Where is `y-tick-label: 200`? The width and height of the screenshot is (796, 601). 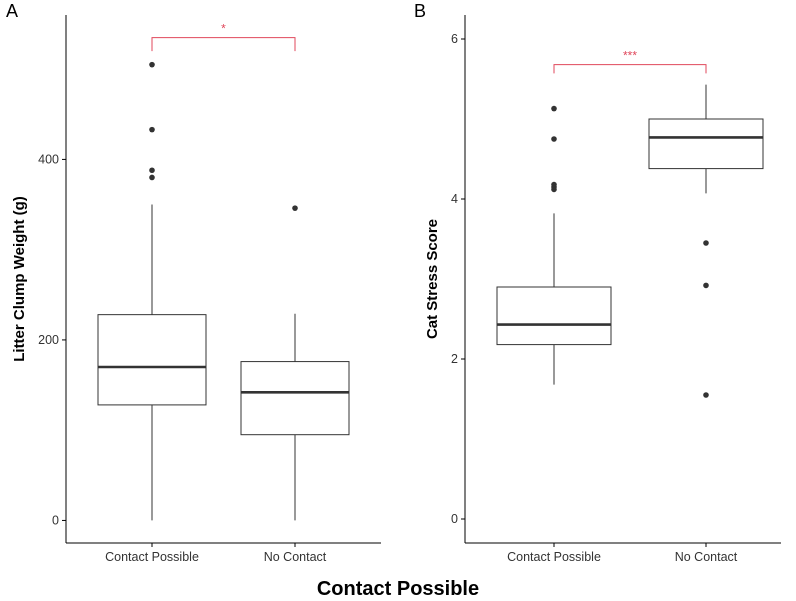 y-tick-label: 200 is located at coordinates (48, 340).